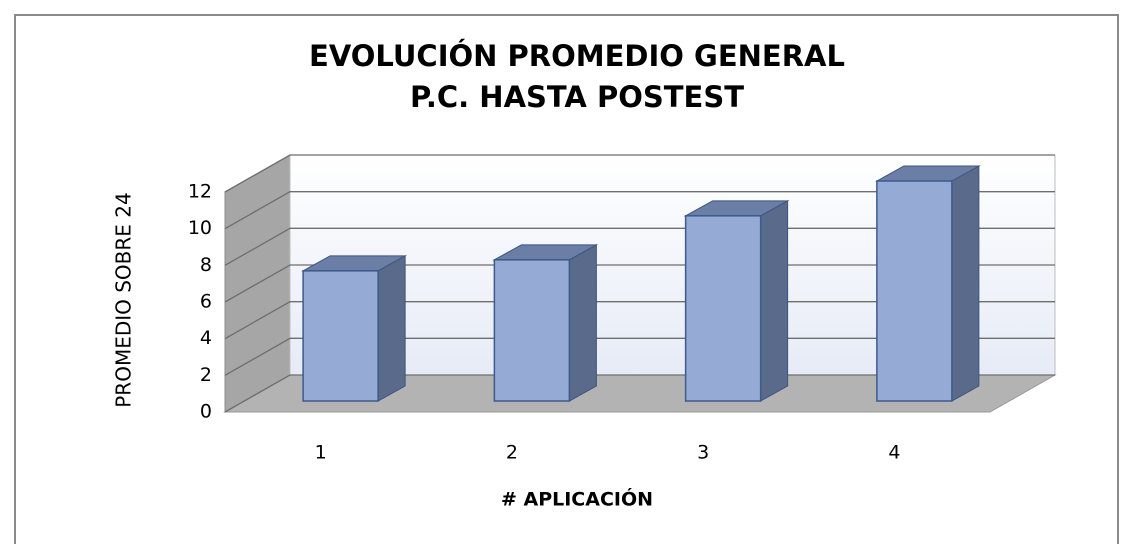 Image resolution: width=1133 pixels, height=544 pixels. What do you see at coordinates (577, 56) in the screenshot?
I see `chart-title: EVOLUCIÓN PROMEDIO GENERAL` at bounding box center [577, 56].